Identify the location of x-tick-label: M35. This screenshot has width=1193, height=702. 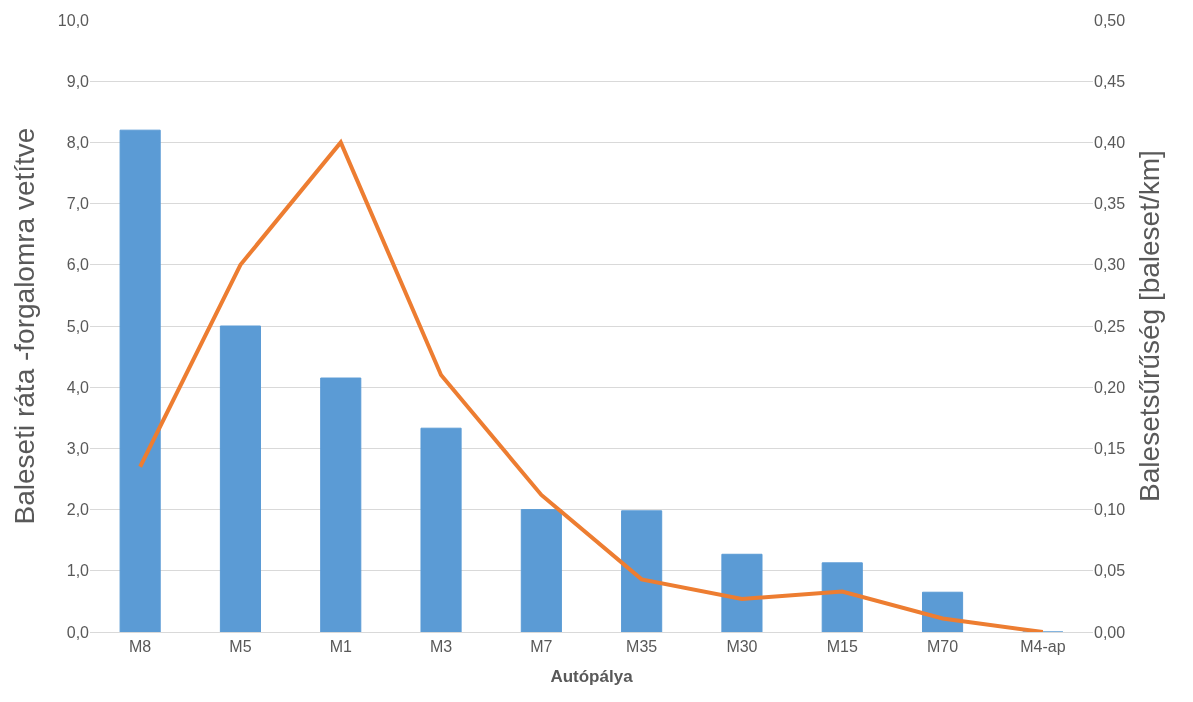
(642, 647).